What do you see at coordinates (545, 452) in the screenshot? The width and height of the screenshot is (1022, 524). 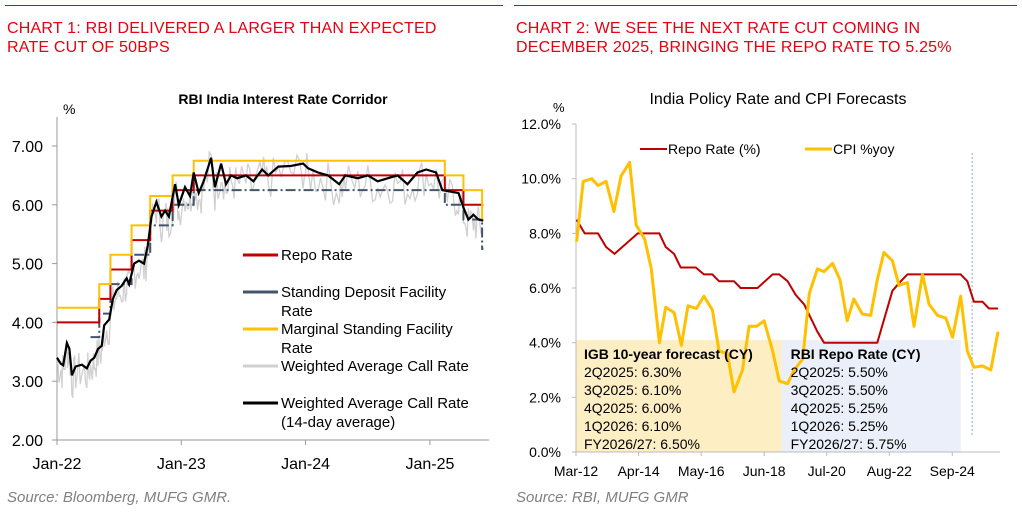 I see `chart2-y-tick-label: 0.0%` at bounding box center [545, 452].